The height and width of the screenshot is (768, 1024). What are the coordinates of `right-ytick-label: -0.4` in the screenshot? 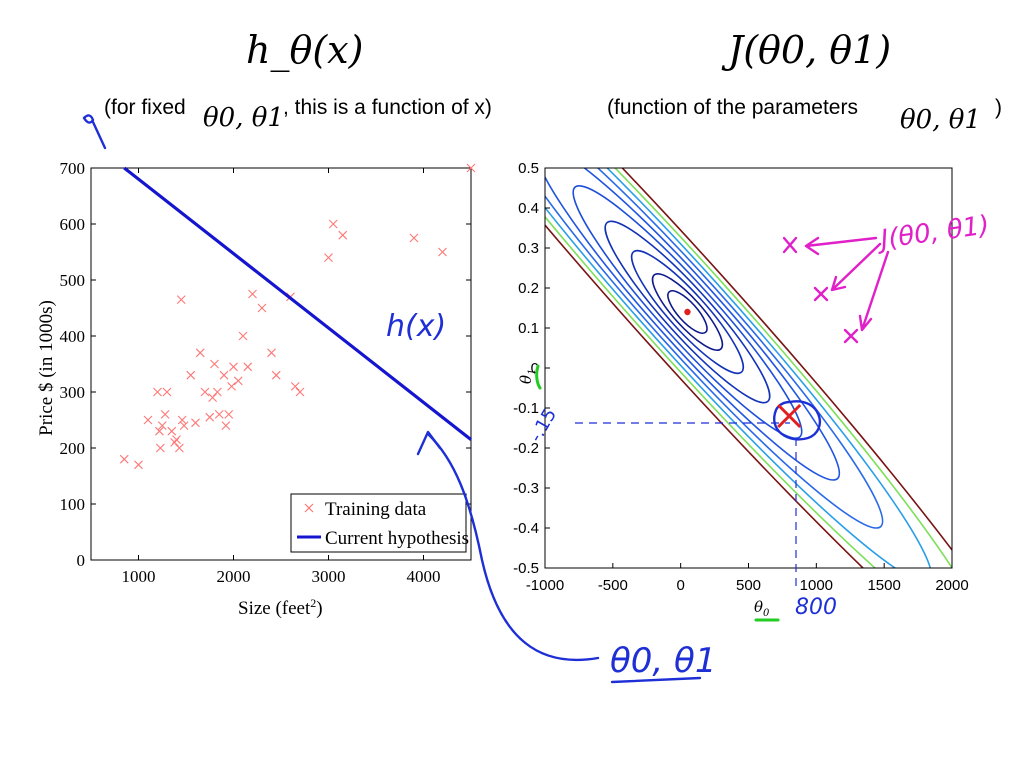 It's located at (526, 528).